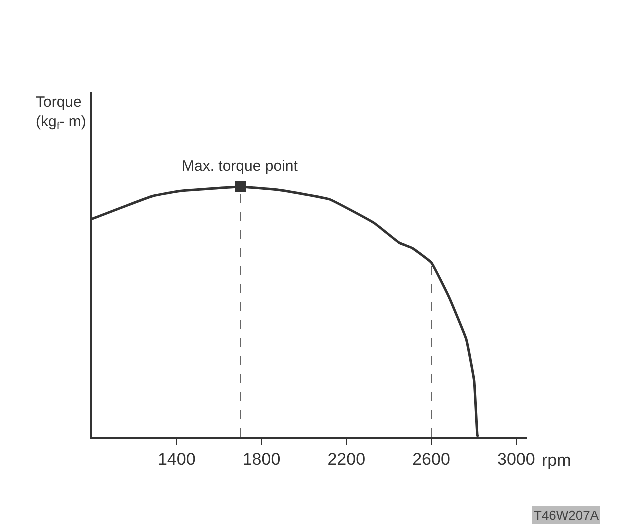 The height and width of the screenshot is (528, 622). Describe the element at coordinates (240, 166) in the screenshot. I see `text: Max. torque point` at that location.